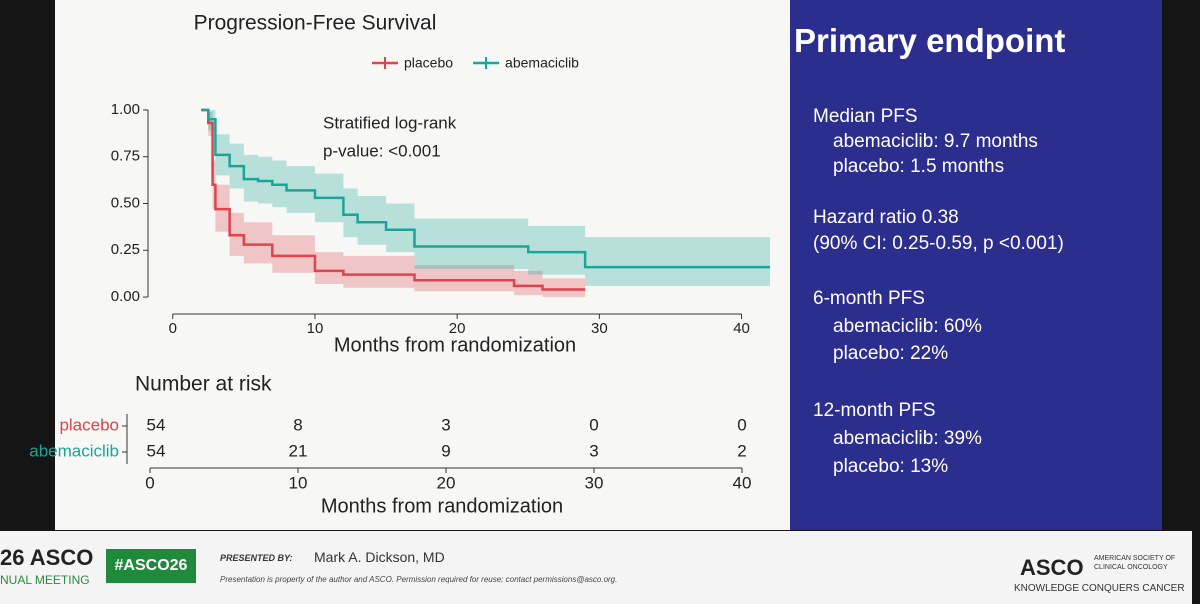 This screenshot has width=1200, height=604. I want to click on panel-heading: 6-month PFS, so click(869, 298).